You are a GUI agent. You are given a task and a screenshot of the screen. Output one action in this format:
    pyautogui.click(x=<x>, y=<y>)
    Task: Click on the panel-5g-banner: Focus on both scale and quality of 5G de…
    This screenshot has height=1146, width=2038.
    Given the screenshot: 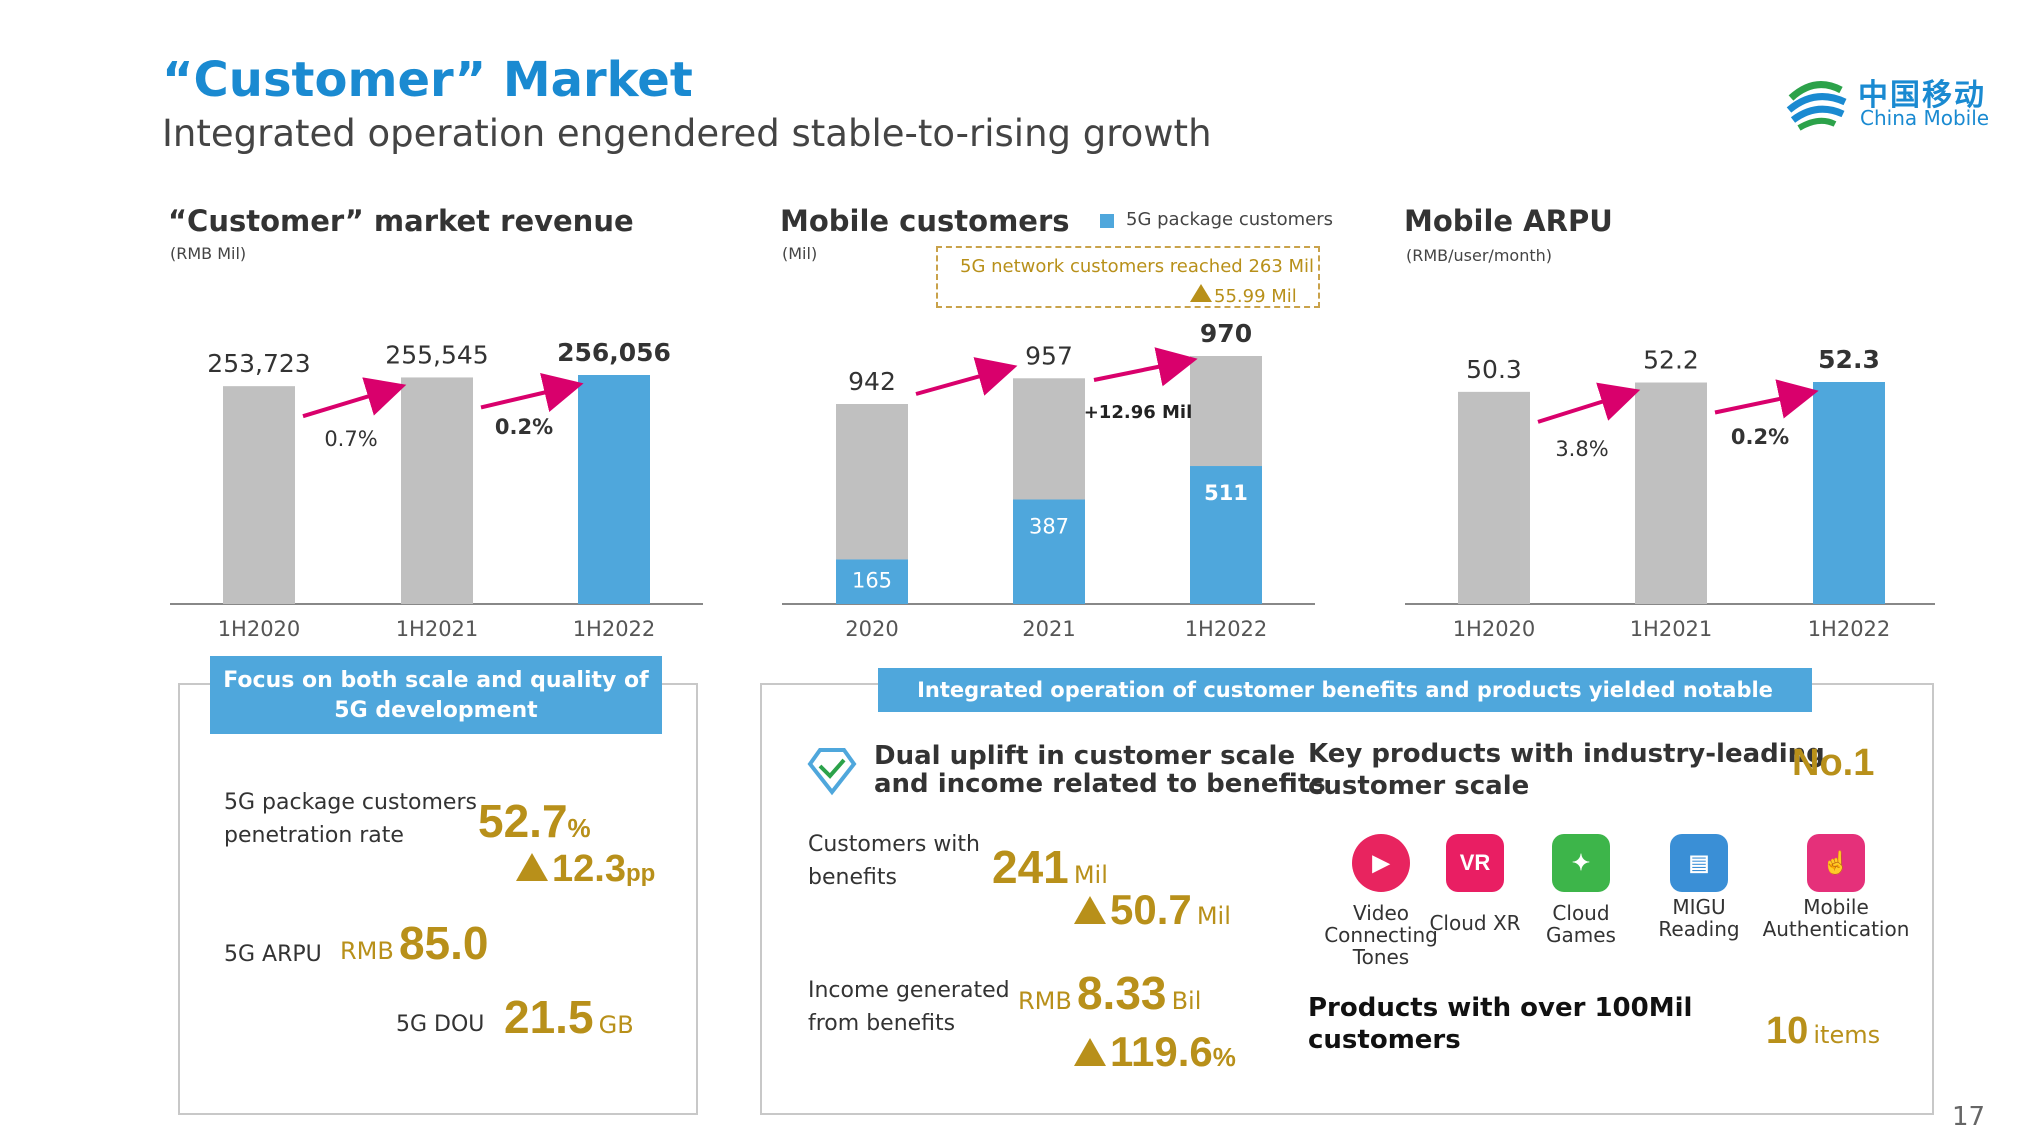 What is the action you would take?
    pyautogui.click(x=436, y=695)
    